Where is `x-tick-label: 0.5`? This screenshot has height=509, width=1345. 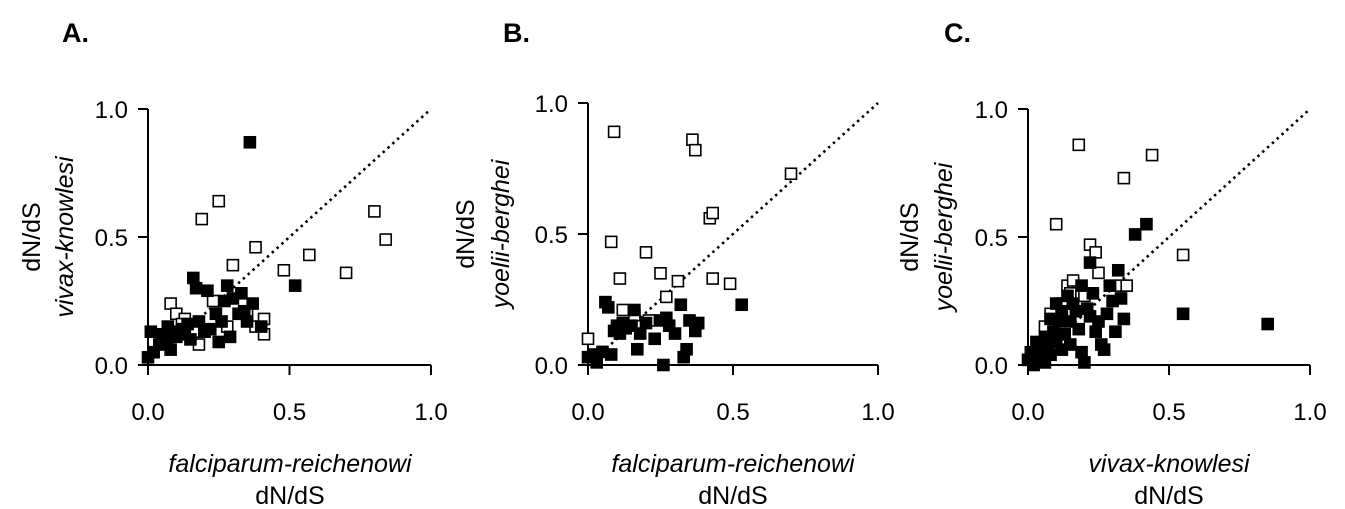 x-tick-label: 0.5 is located at coordinates (732, 412).